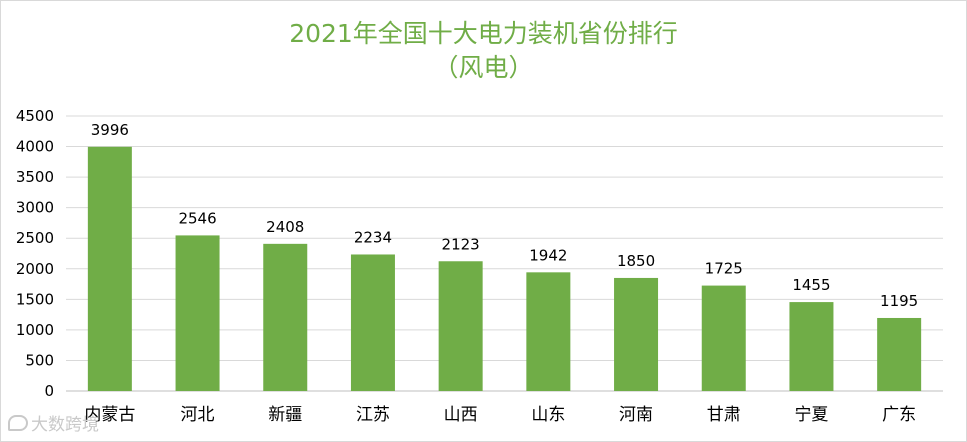 The image size is (967, 442). What do you see at coordinates (35, 330) in the screenshot?
I see `y-tick-label: 1000` at bounding box center [35, 330].